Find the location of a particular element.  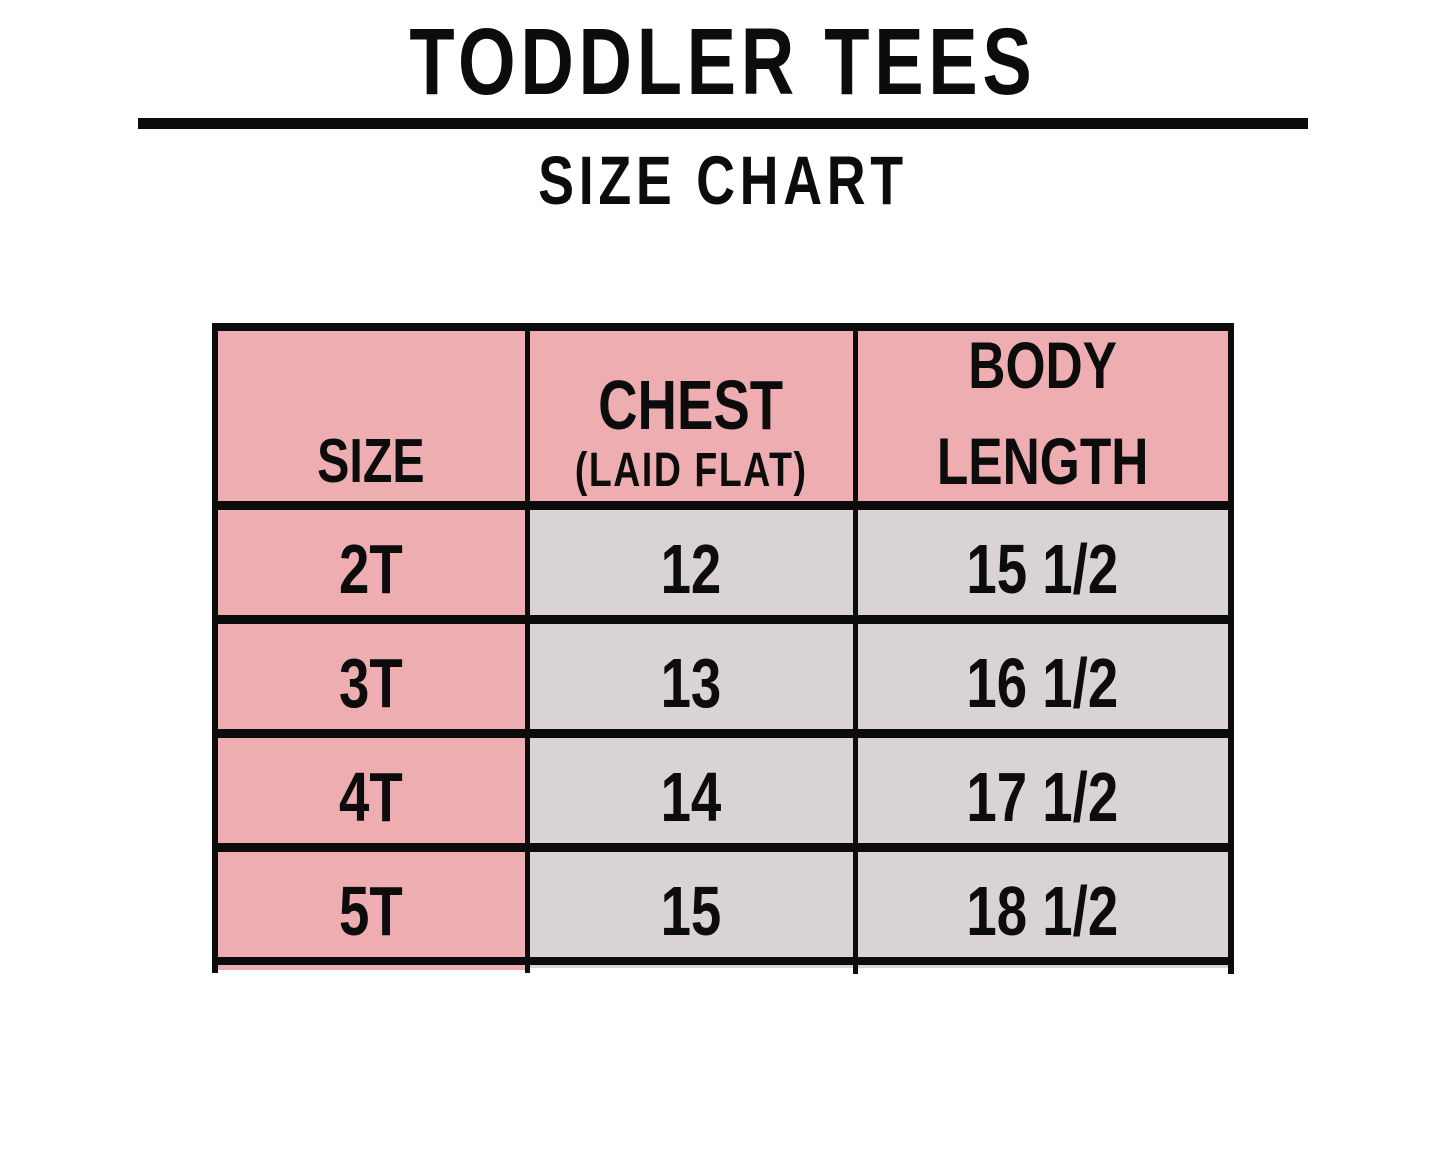

title-divider is located at coordinates (722, 123).